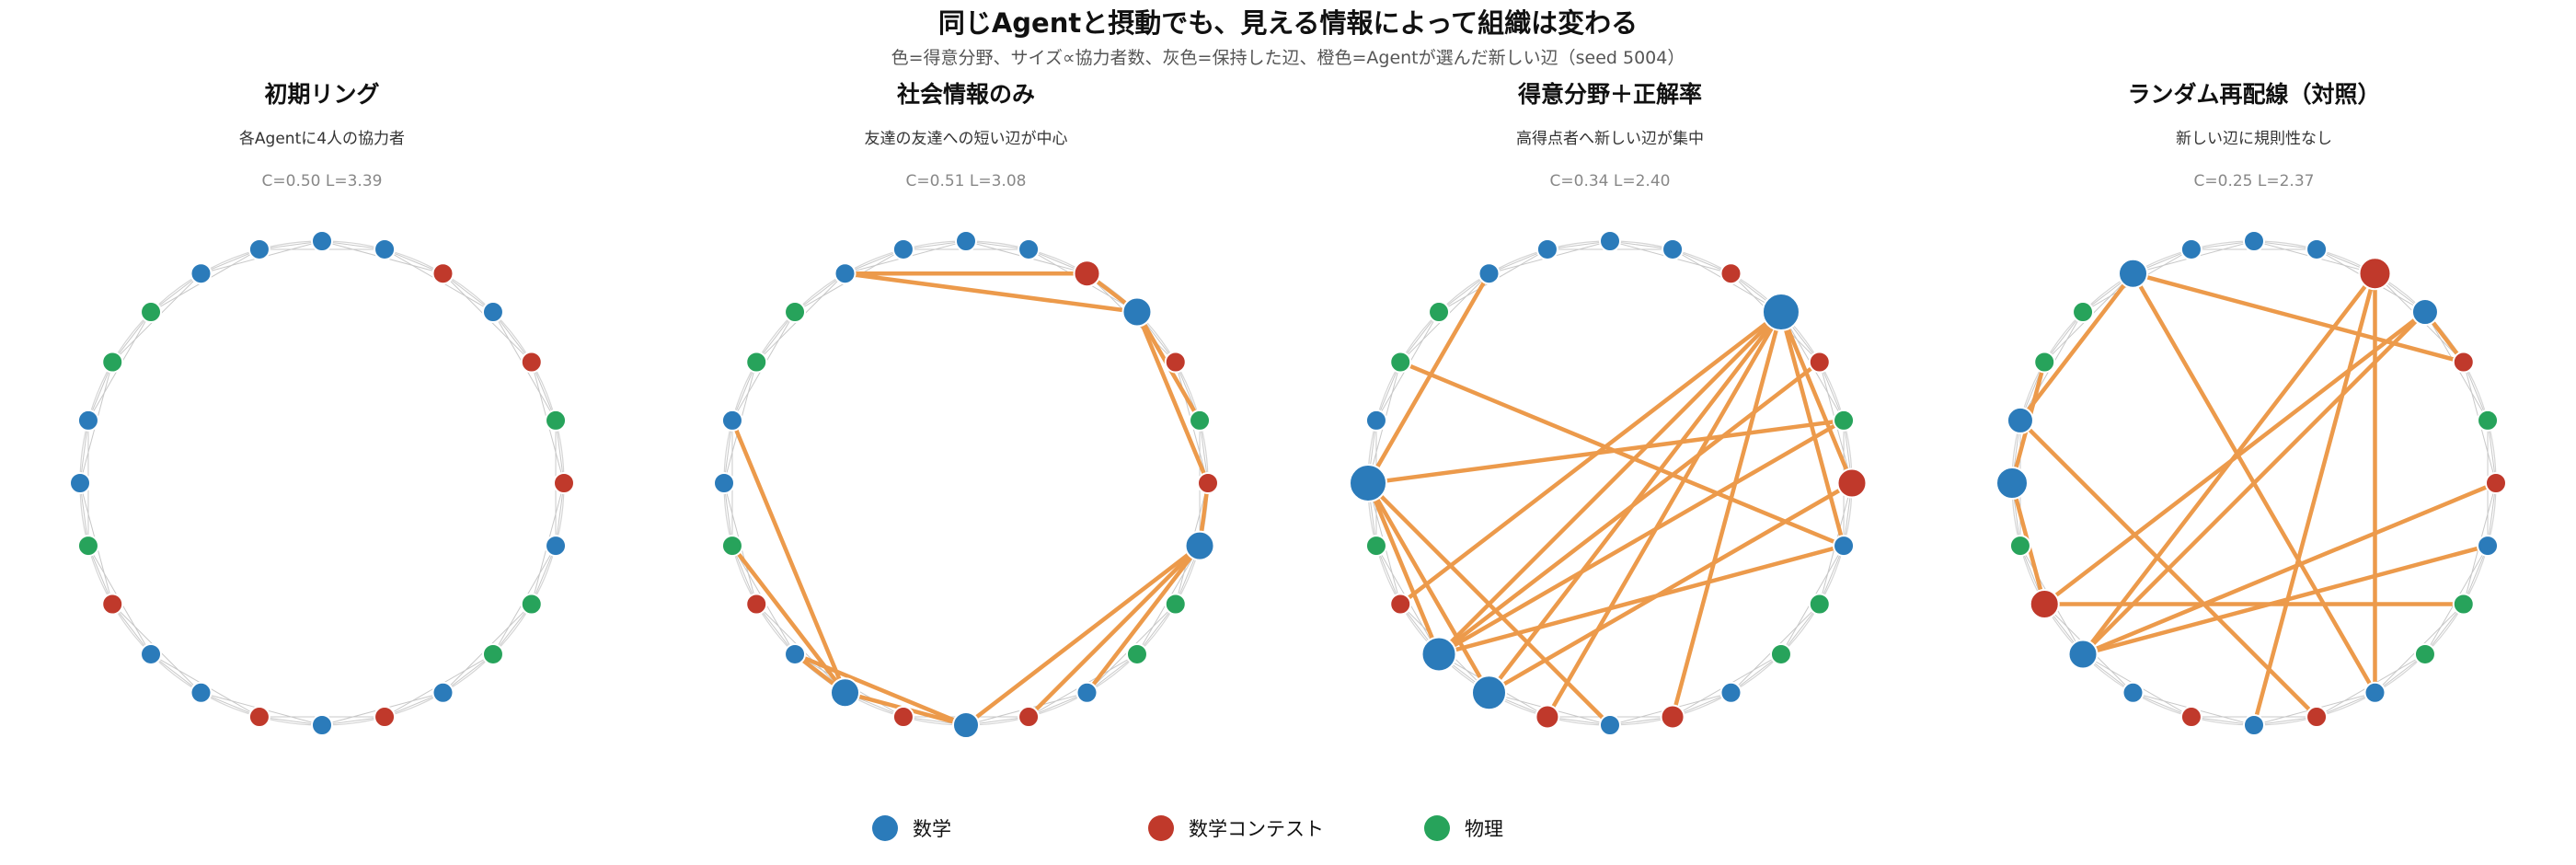  Describe the element at coordinates (1288, 23) in the screenshot. I see `figure-title: 同じAgentと摂動でも、見える情報によって組織は変わる` at that location.